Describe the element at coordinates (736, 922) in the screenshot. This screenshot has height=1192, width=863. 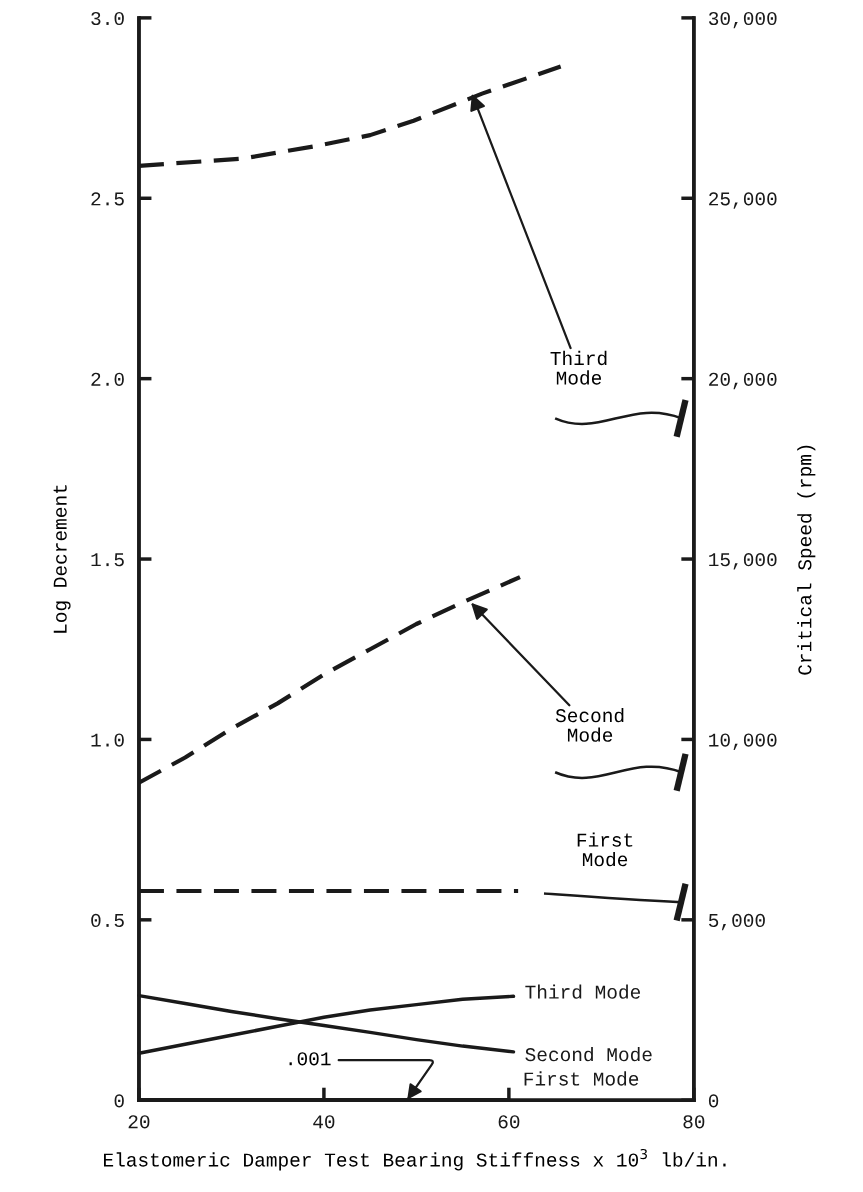
I see `y2-tick-label: 5,000` at that location.